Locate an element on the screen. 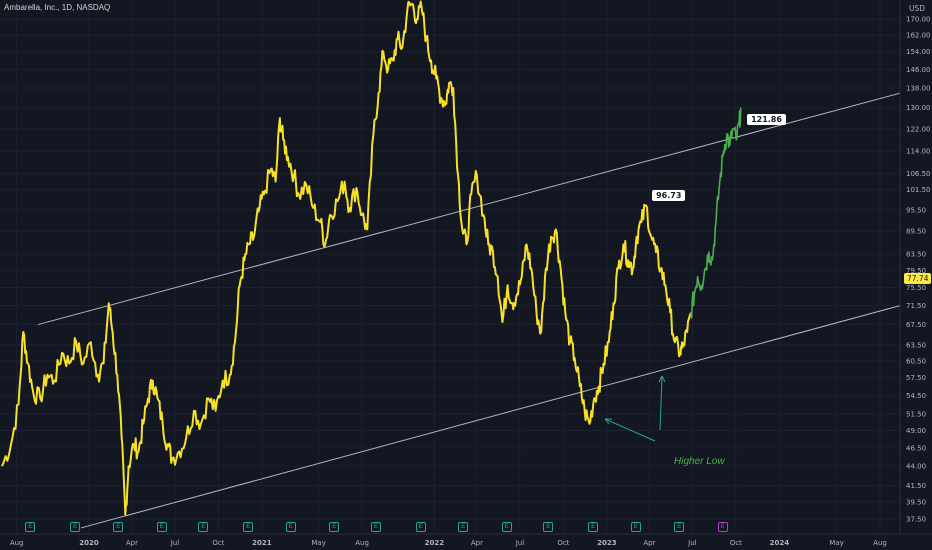  price-line-green is located at coordinates (716, 213).